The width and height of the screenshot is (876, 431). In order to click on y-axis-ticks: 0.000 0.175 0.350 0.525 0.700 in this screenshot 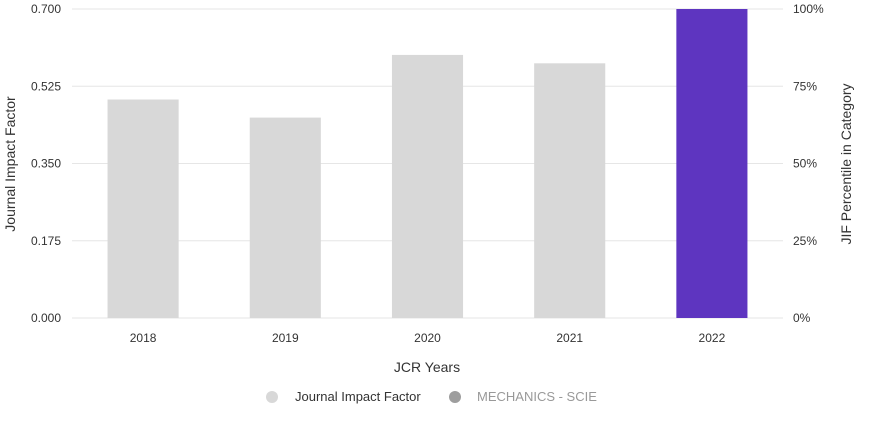, I will do `click(46, 163)`.